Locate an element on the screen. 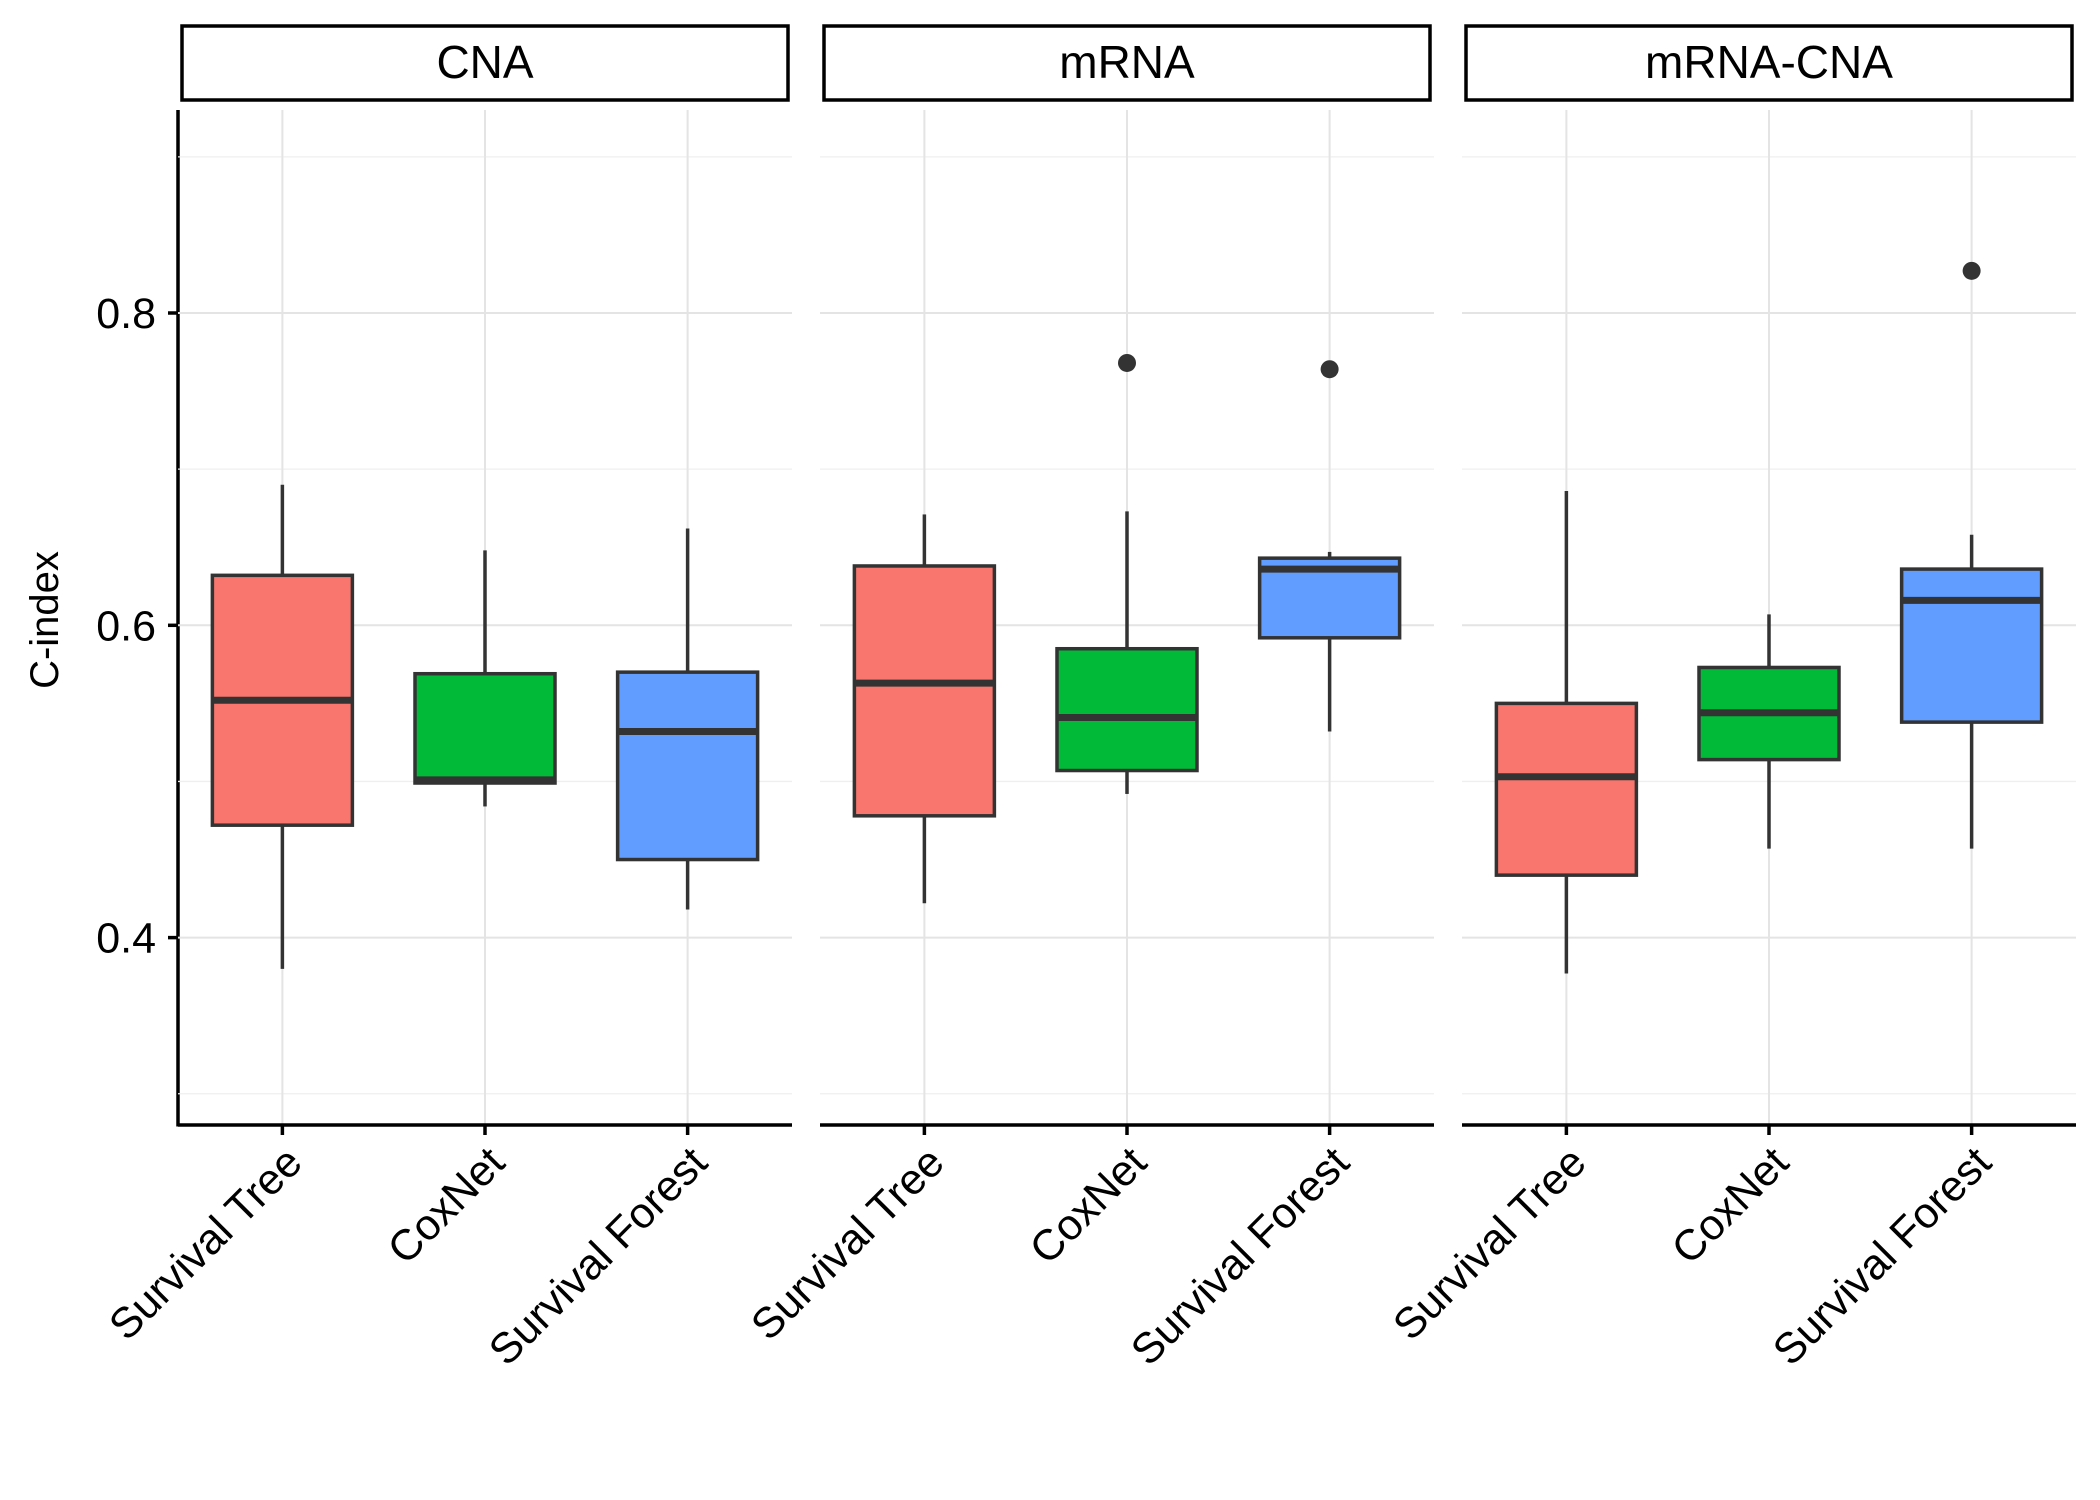 The width and height of the screenshot is (2100, 1500). facet-strip-label: mRNA-CNA is located at coordinates (1769, 62).